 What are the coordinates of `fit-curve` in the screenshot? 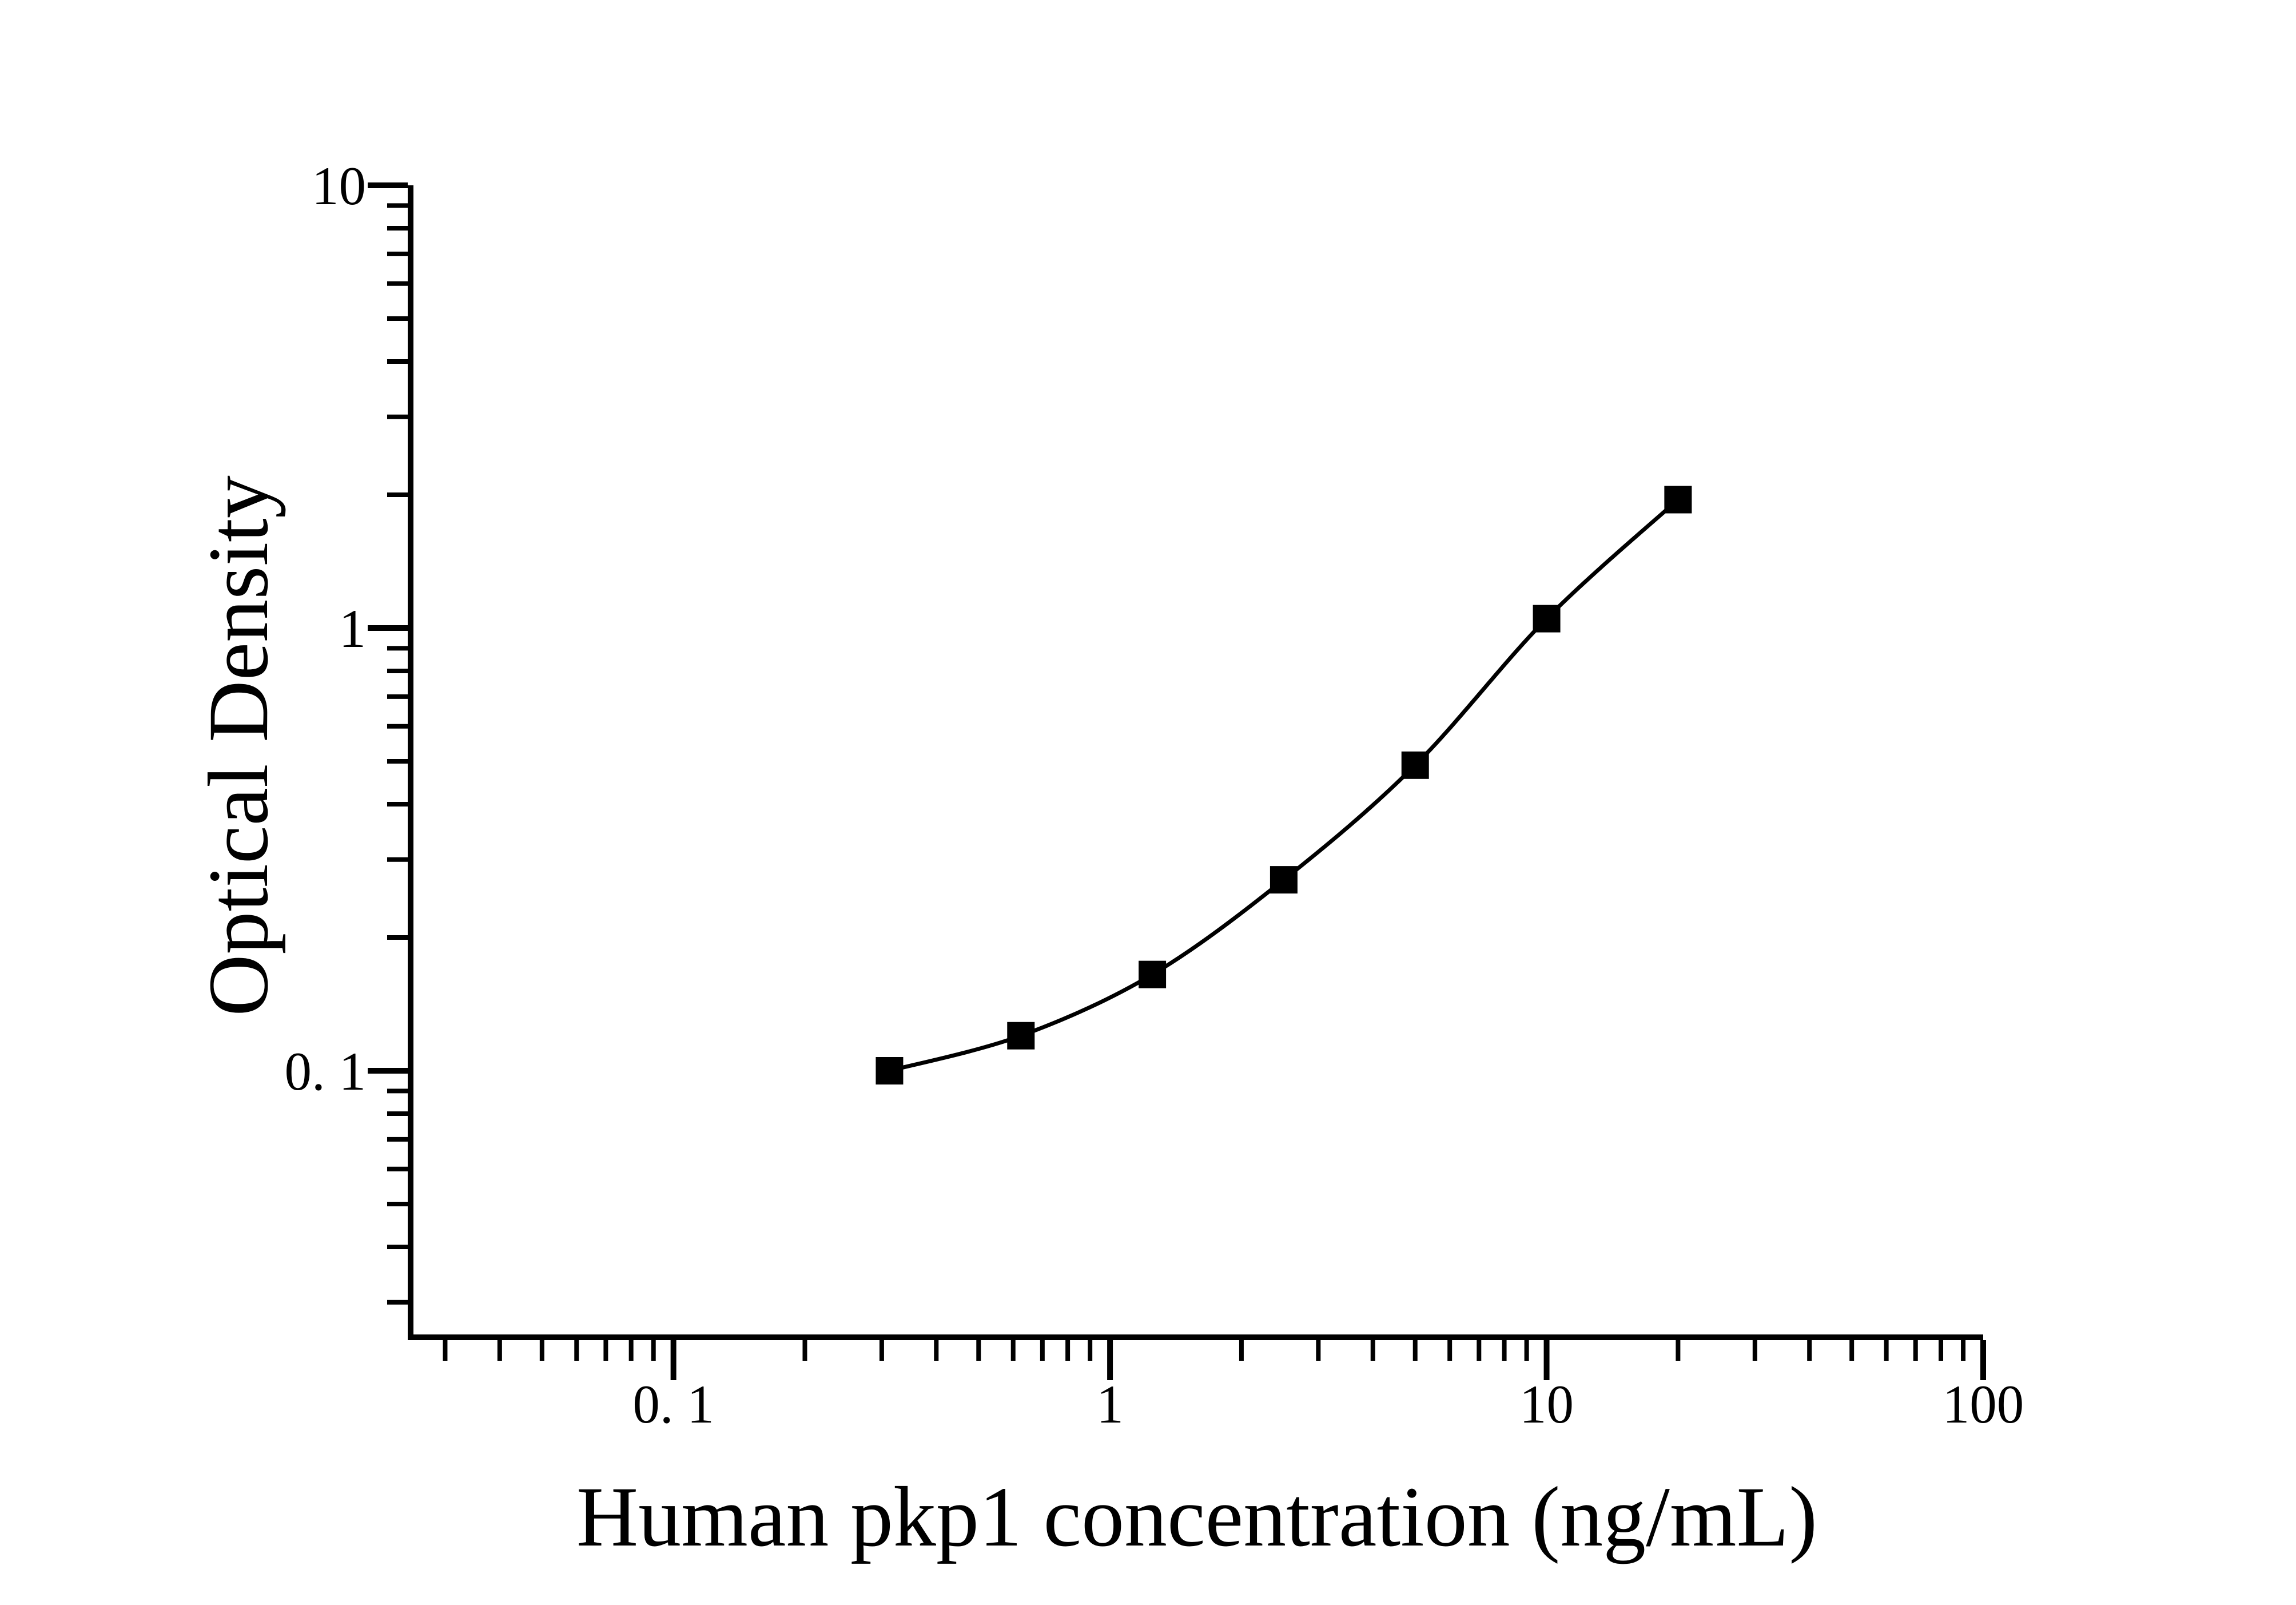 It's located at (1284, 785).